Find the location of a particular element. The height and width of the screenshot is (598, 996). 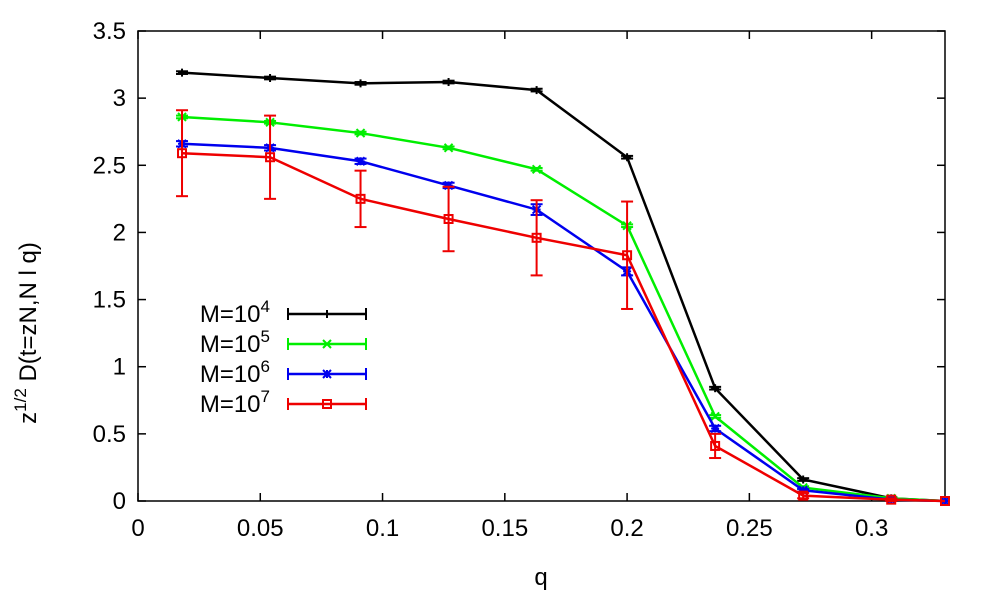

y-tick-label: 0.5 is located at coordinates (109, 434).